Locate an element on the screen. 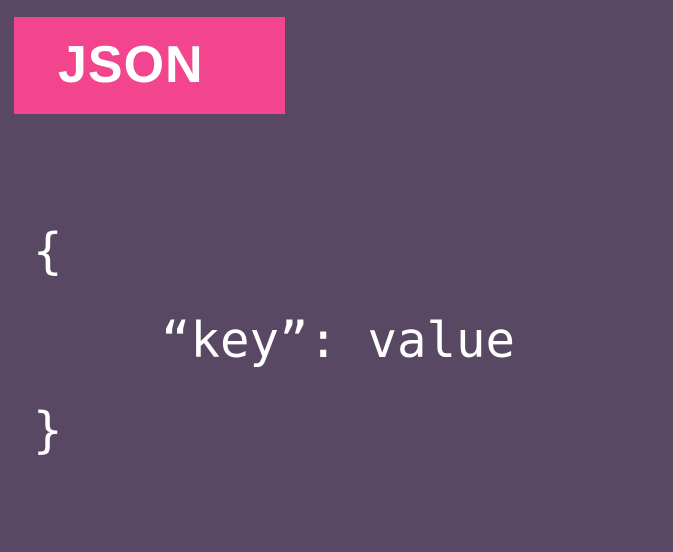  code-open-brace: { is located at coordinates (48, 251).